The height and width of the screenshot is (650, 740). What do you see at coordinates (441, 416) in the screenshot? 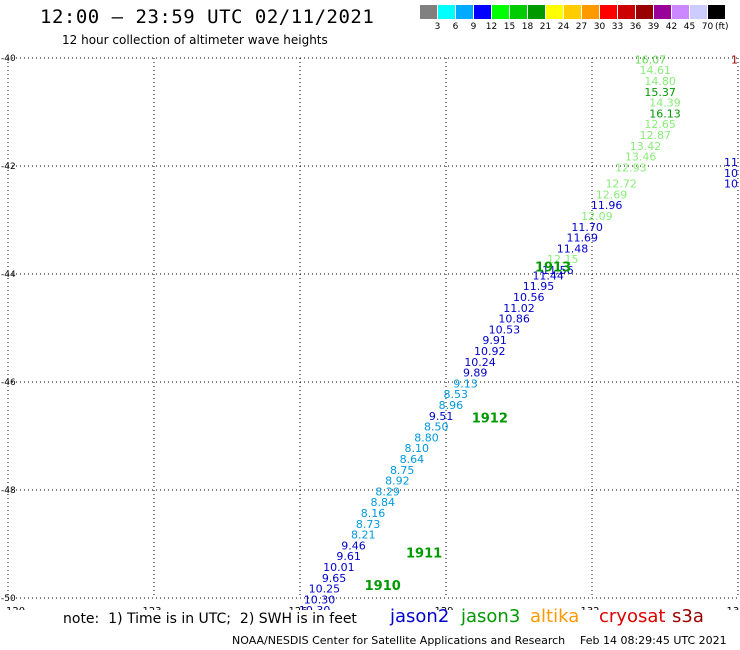
I see `wave-height-label: 9.51` at bounding box center [441, 416].